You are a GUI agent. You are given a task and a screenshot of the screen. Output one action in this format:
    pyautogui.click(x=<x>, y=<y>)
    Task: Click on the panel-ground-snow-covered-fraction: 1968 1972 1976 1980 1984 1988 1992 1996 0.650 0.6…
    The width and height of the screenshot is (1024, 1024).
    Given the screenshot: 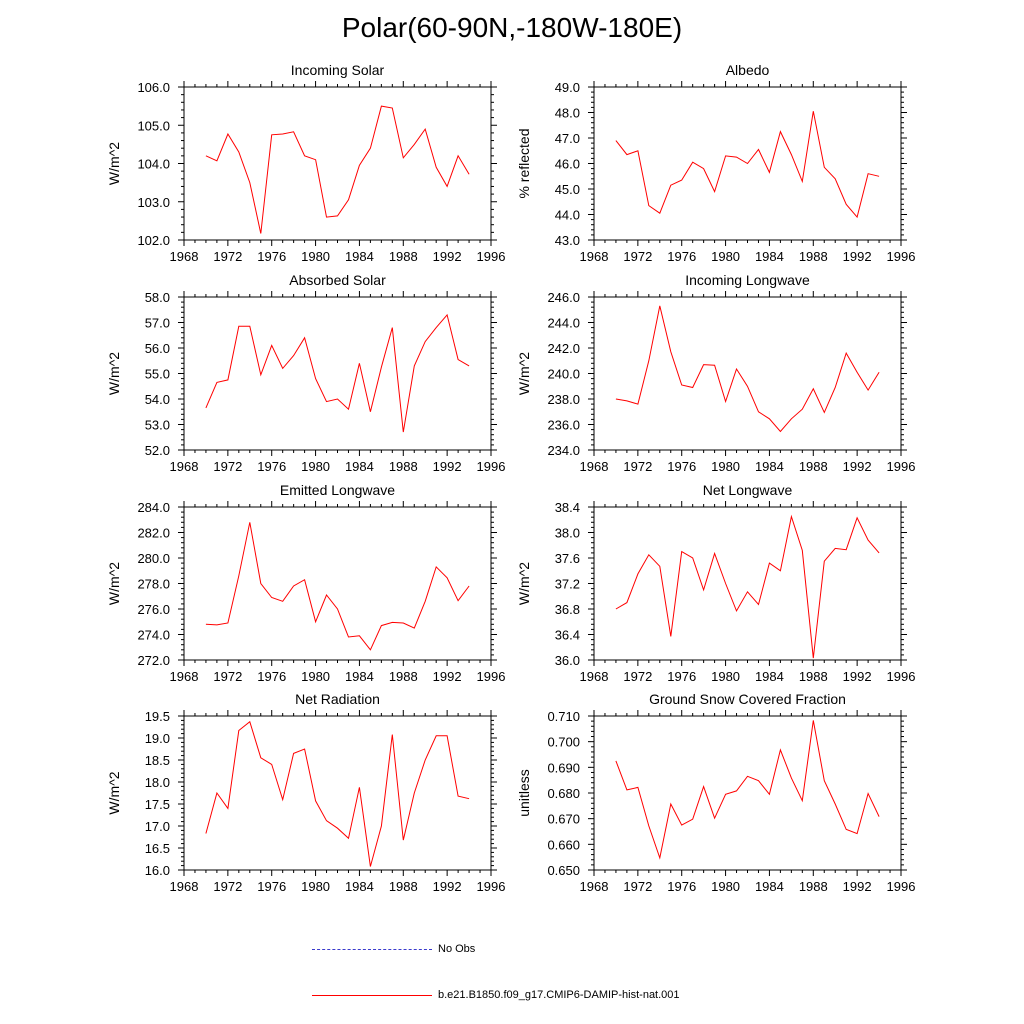 What is the action you would take?
    pyautogui.click(x=715, y=792)
    